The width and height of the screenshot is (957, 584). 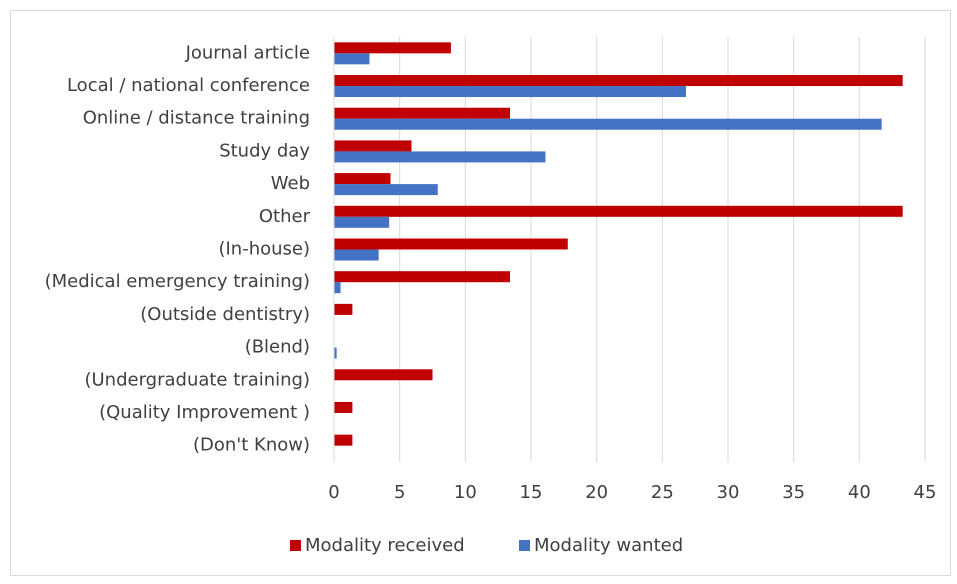 What do you see at coordinates (188, 85) in the screenshot?
I see `y-tick-label: Local / national conference` at bounding box center [188, 85].